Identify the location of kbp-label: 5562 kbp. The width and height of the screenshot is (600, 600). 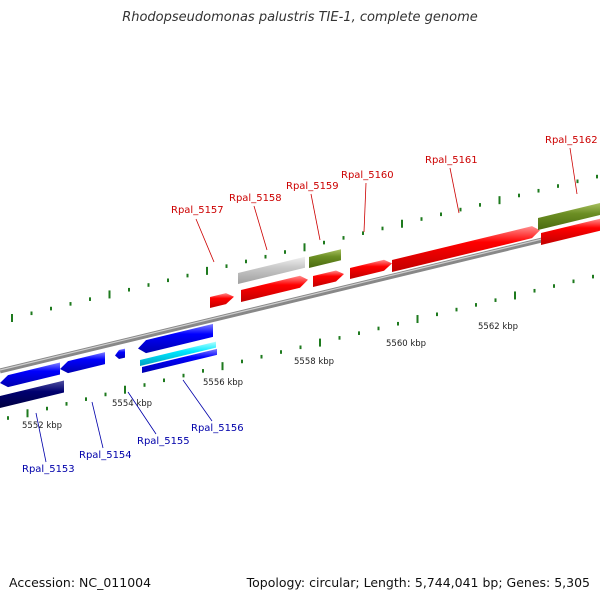
(498, 327).